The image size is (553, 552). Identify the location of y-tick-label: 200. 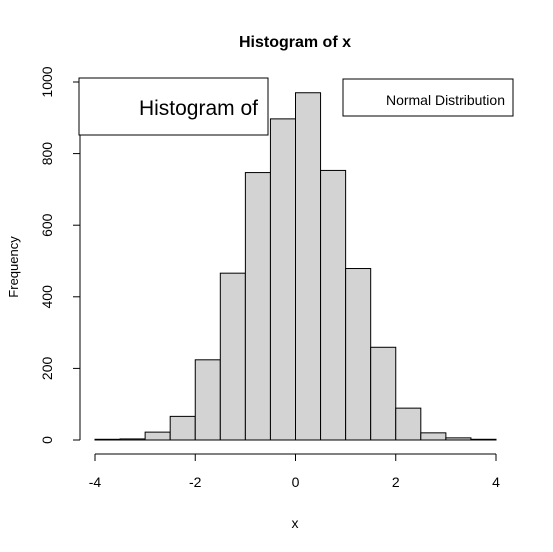
(47, 369).